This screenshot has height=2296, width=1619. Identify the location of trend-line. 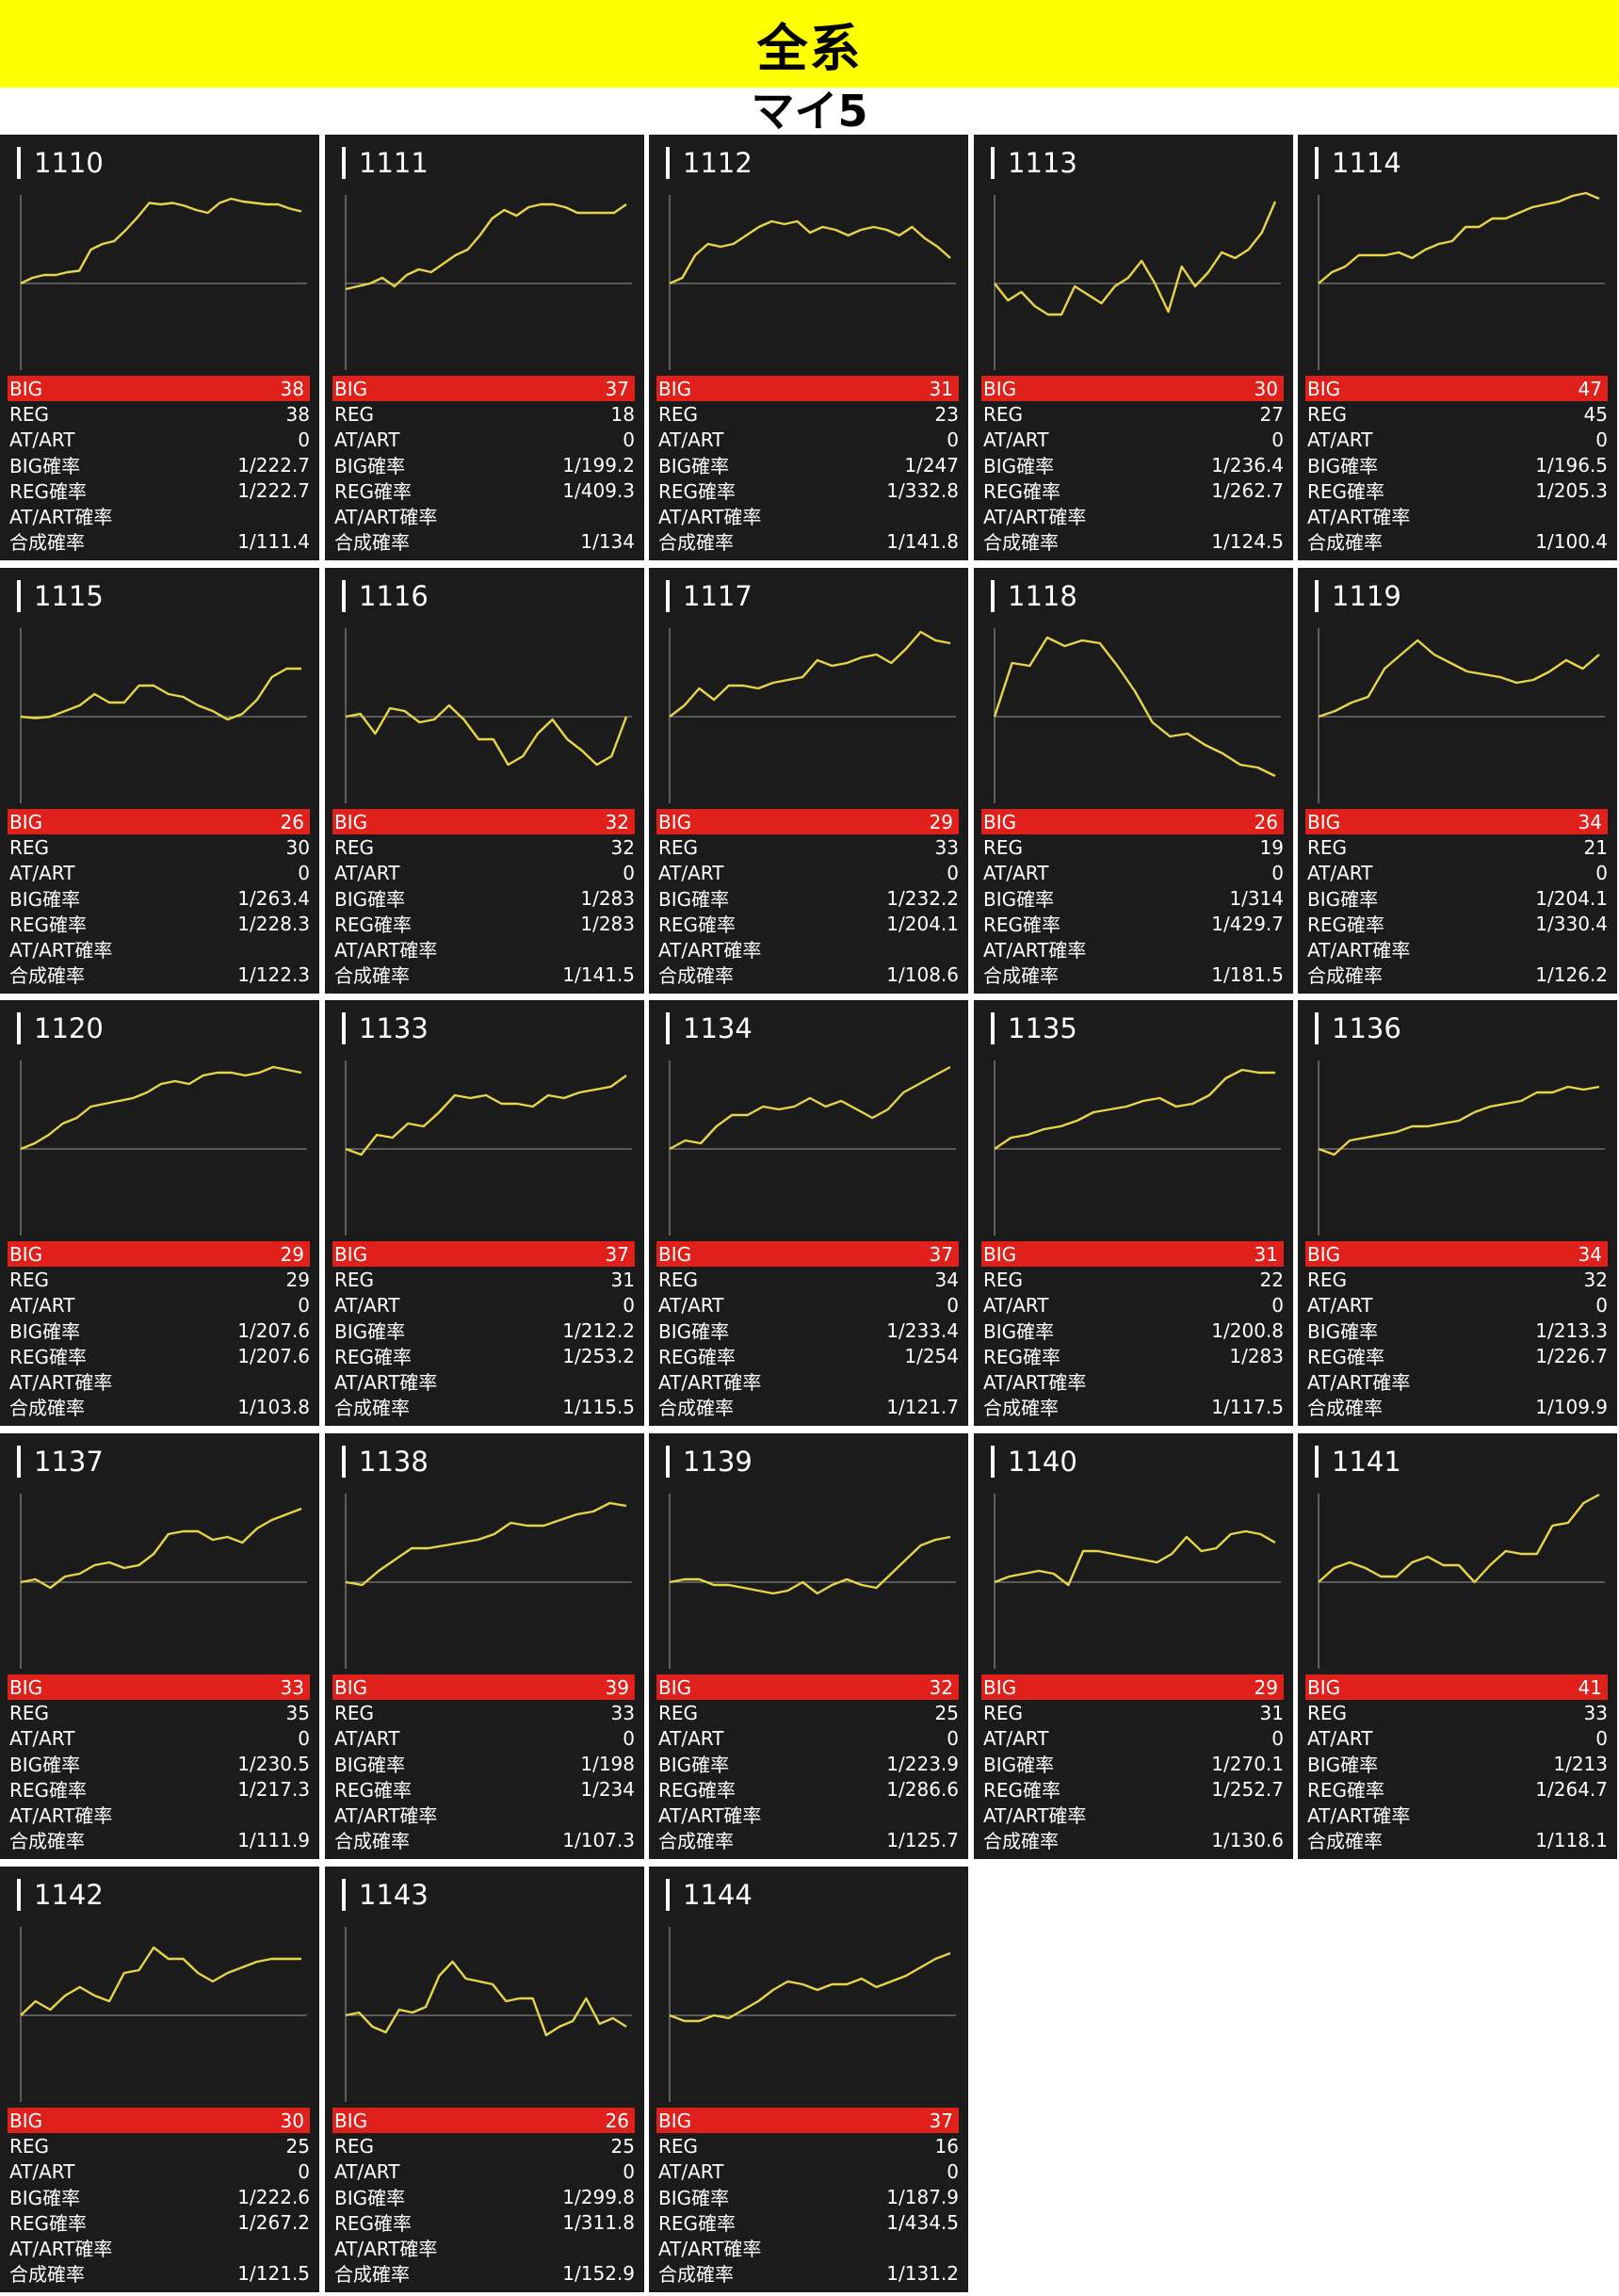
(1135, 707).